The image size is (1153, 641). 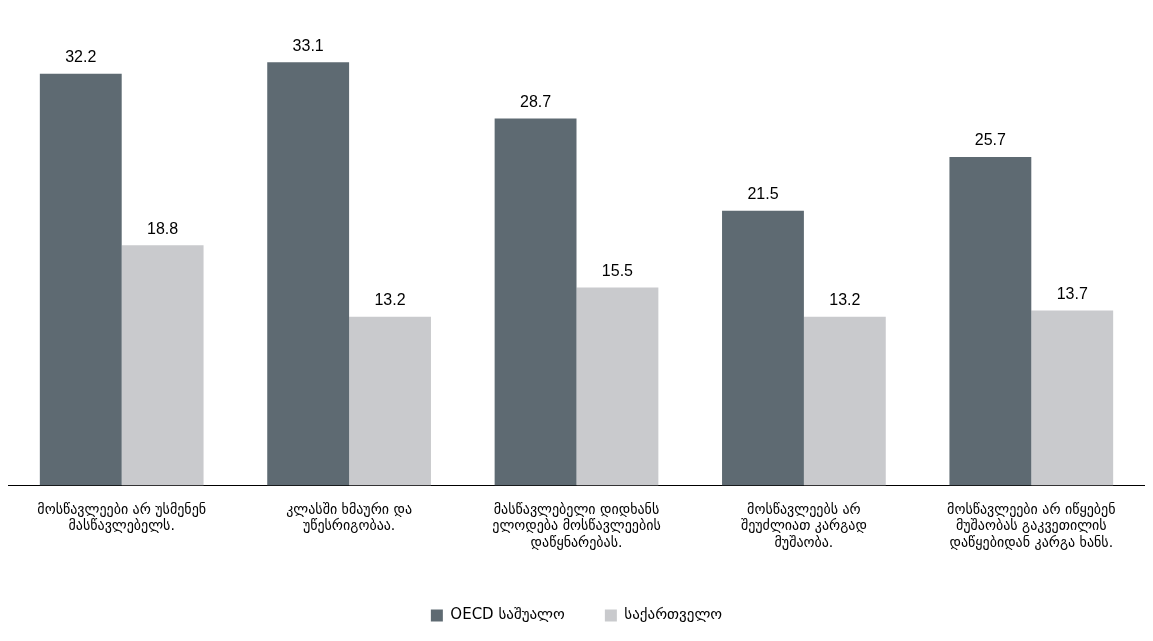 I want to click on data-label: 18.8, so click(x=163, y=228).